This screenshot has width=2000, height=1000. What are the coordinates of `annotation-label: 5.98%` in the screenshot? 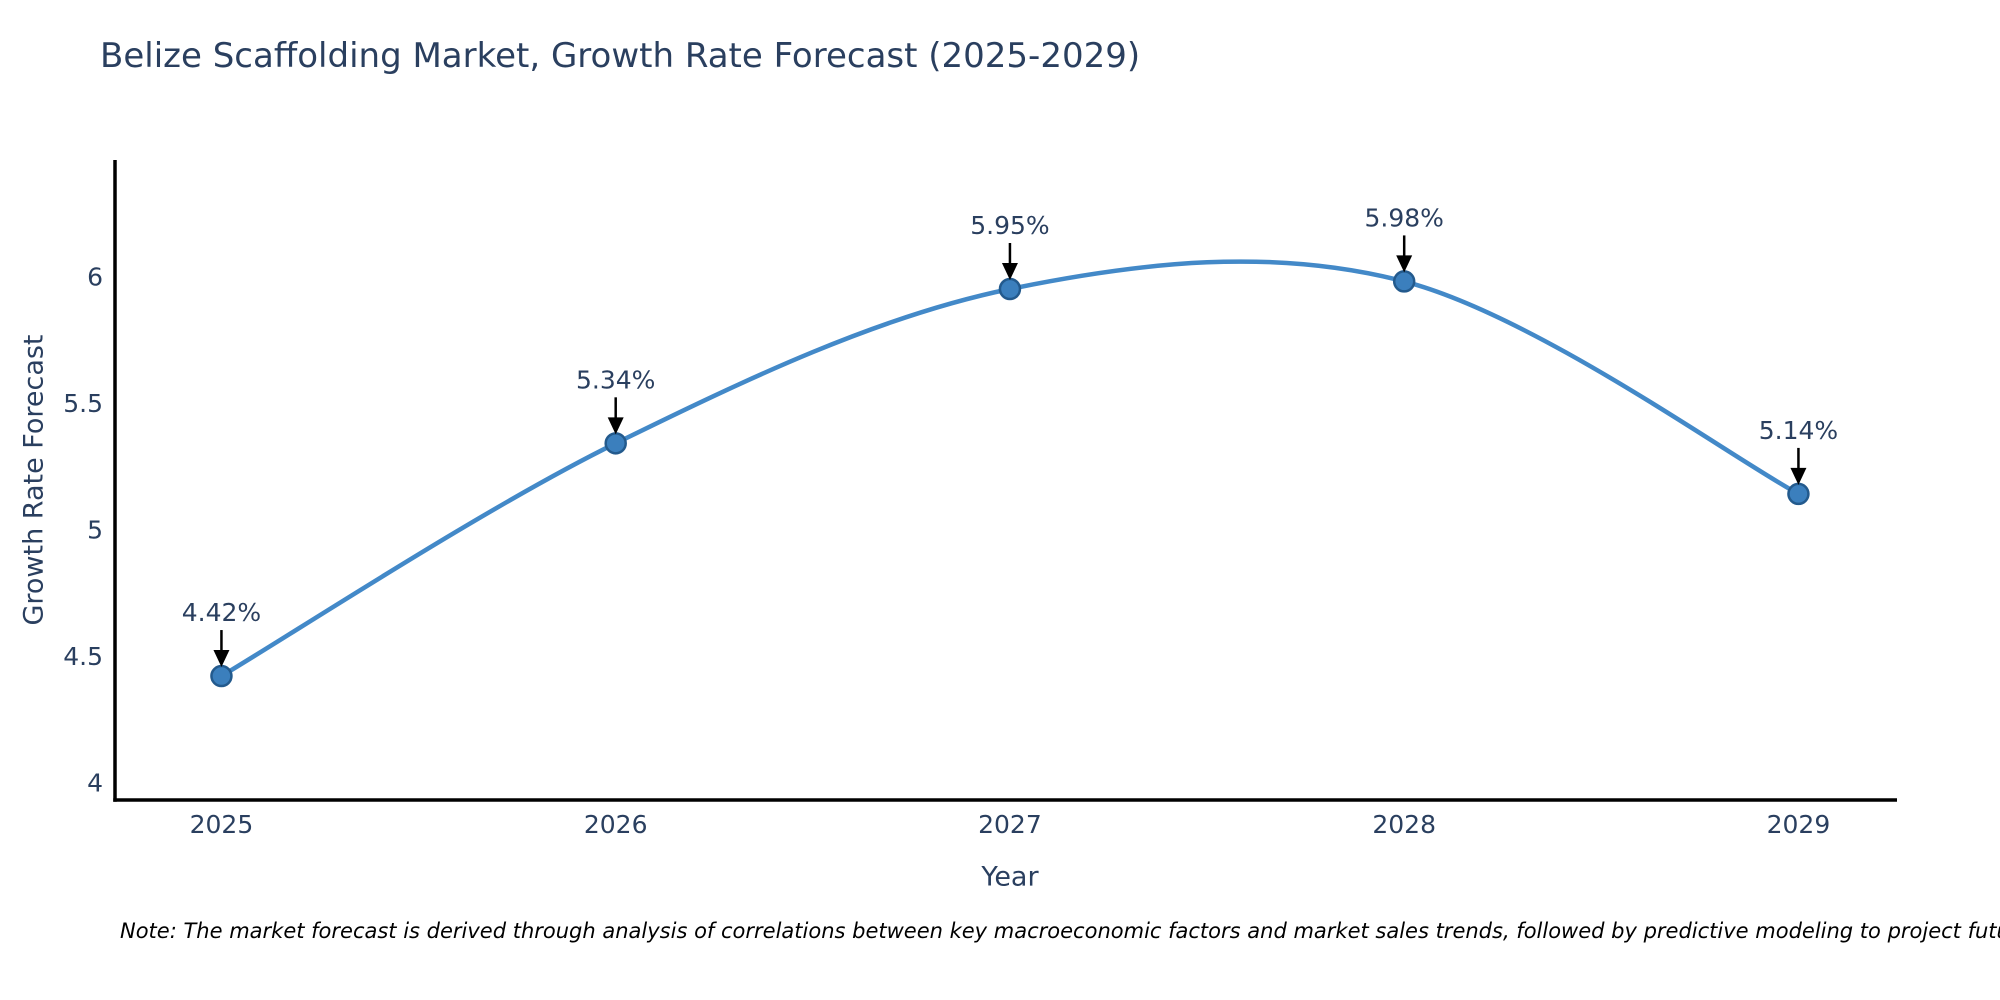 It's located at (1403, 217).